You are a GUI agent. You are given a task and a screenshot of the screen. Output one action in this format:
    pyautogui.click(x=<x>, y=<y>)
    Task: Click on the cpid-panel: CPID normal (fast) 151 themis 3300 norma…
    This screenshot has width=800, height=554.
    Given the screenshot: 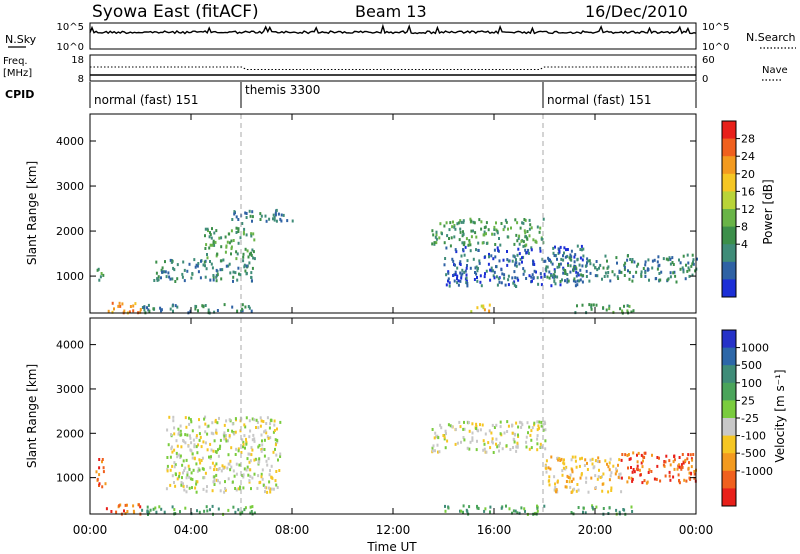 What is the action you would take?
    pyautogui.click(x=351, y=95)
    